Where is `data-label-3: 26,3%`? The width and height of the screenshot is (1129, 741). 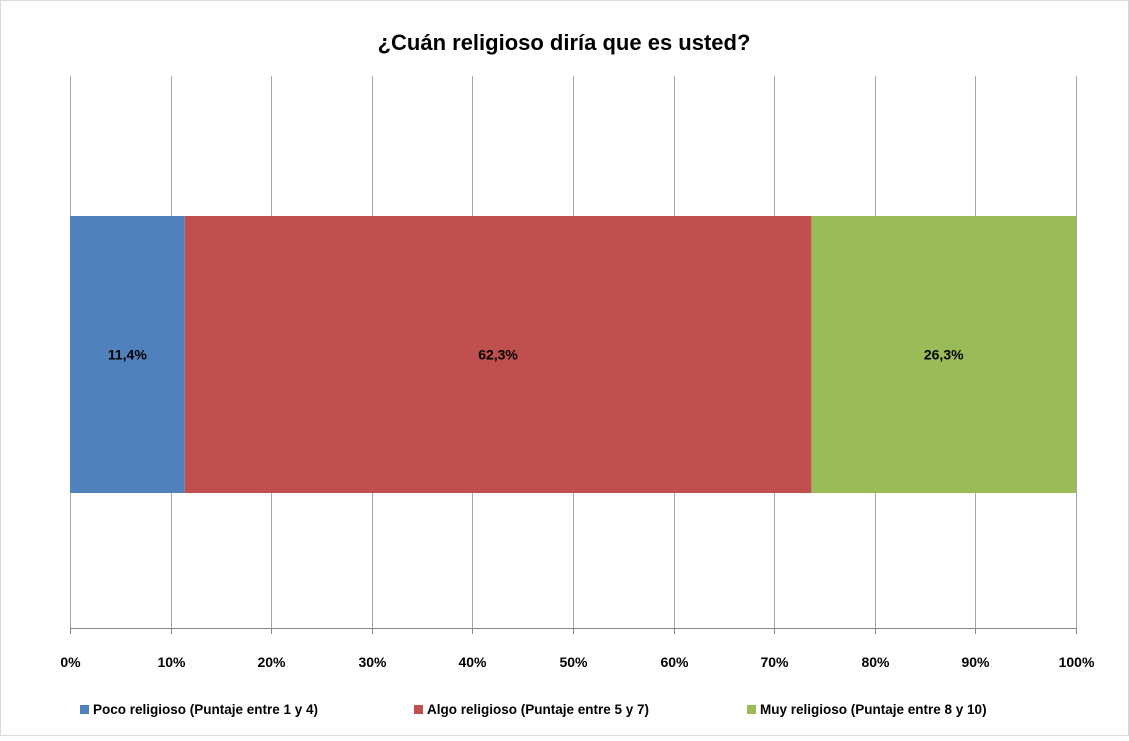 data-label-3: 26,3% is located at coordinates (944, 355).